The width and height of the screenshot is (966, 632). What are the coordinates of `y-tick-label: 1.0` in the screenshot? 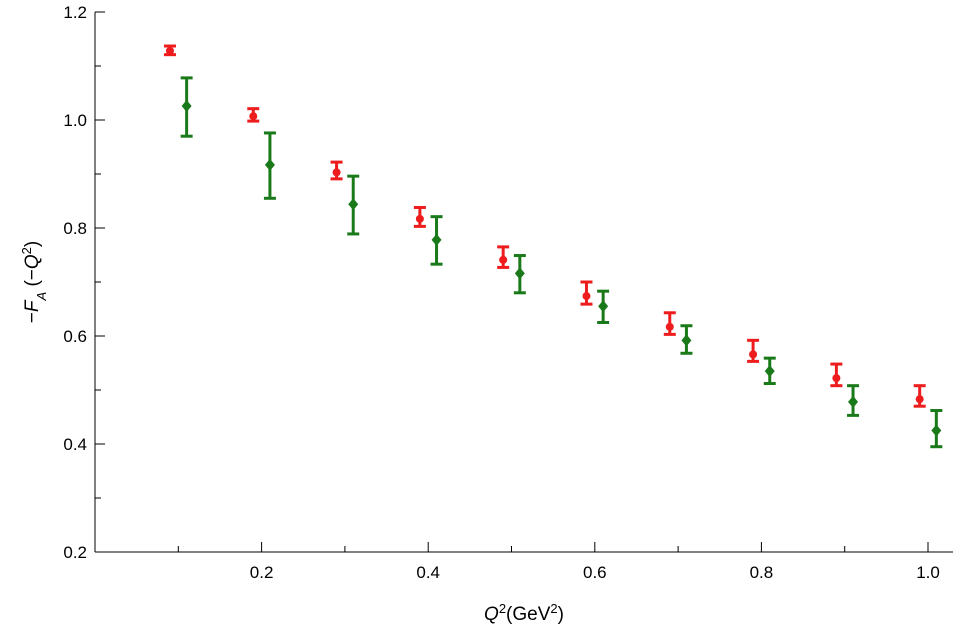 It's located at (75, 120).